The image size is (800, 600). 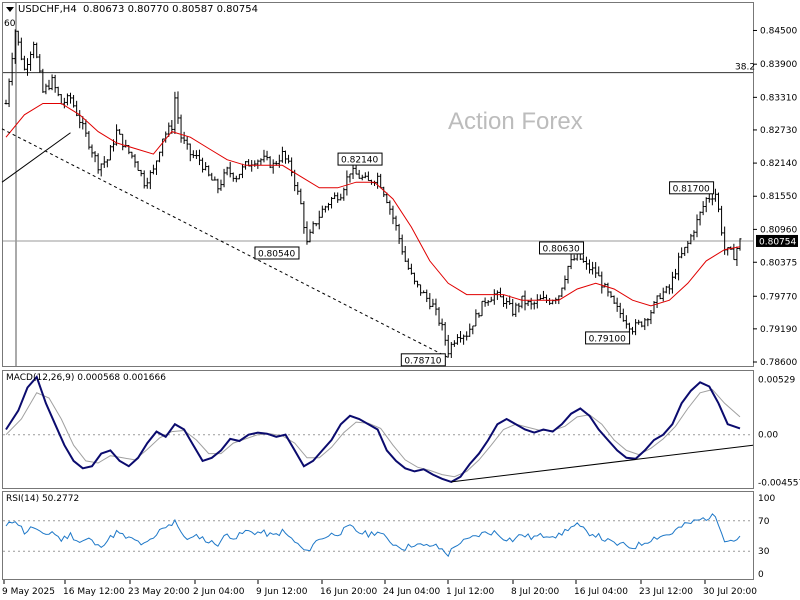 I want to click on fib-level-label: 38.2, so click(x=745, y=68).